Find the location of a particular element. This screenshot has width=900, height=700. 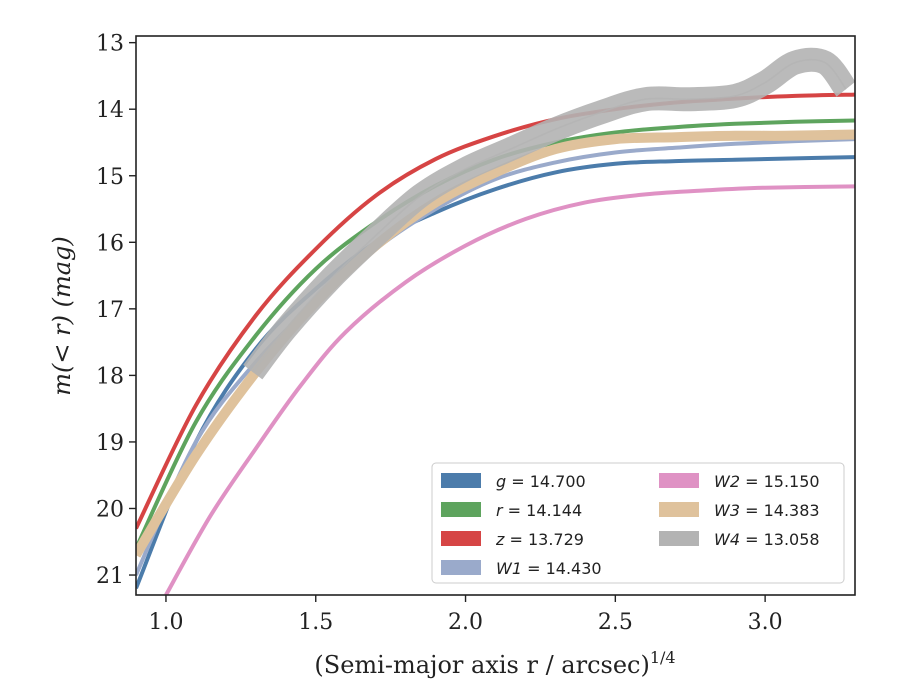

y-tick-label: 21 is located at coordinates (110, 576).